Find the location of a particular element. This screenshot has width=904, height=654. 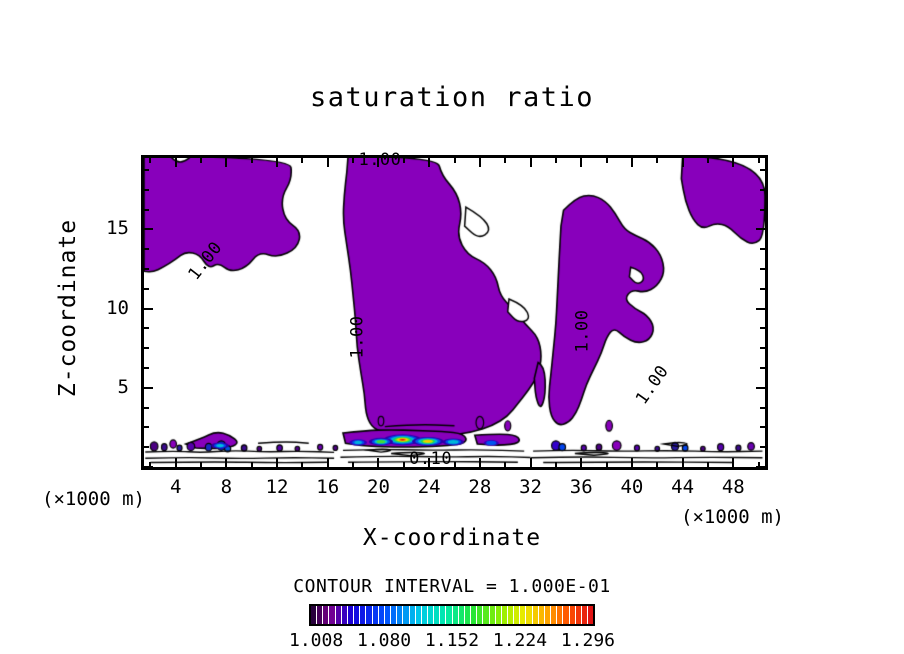

z-axis-unit-label: (×1000 m) is located at coordinates (93, 499).